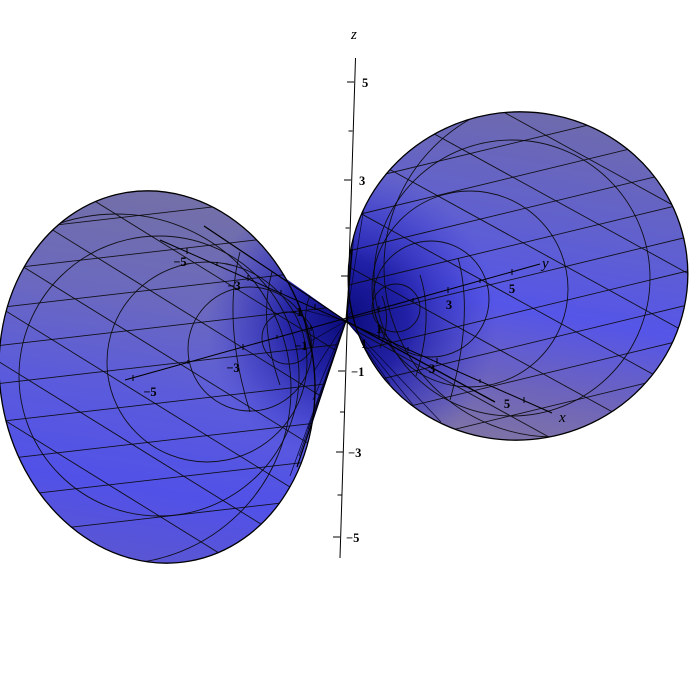  Describe the element at coordinates (275, 346) in the screenshot. I see `left-cone-silhouette-edges` at that location.